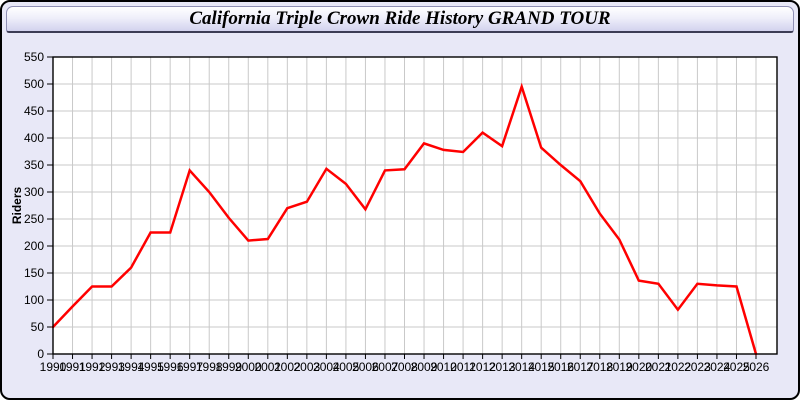 The width and height of the screenshot is (800, 400). What do you see at coordinates (189, 367) in the screenshot?
I see `x-tick-label: 1997` at bounding box center [189, 367].